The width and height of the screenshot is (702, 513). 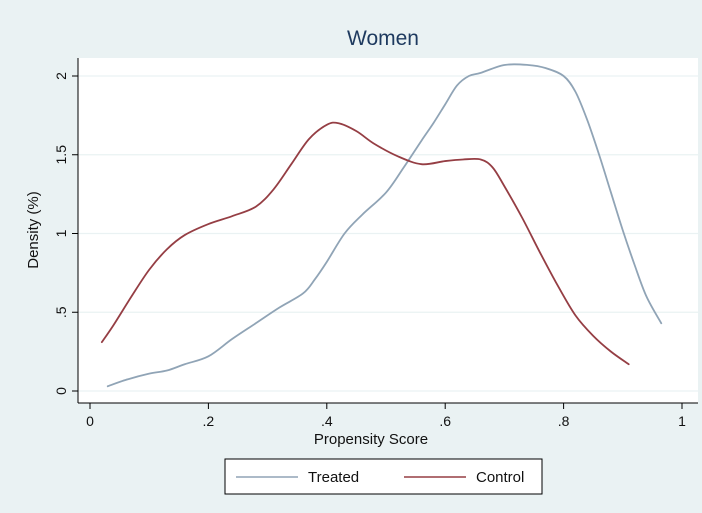 I want to click on x-tick-label-0: 0, so click(x=90, y=421).